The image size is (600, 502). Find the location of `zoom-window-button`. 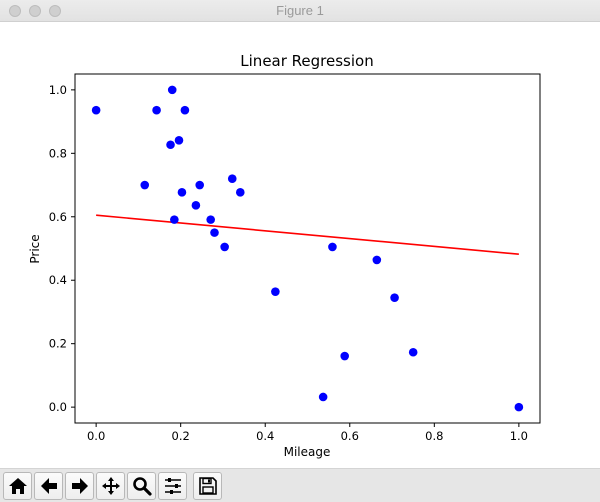

zoom-window-button is located at coordinates (55, 11).